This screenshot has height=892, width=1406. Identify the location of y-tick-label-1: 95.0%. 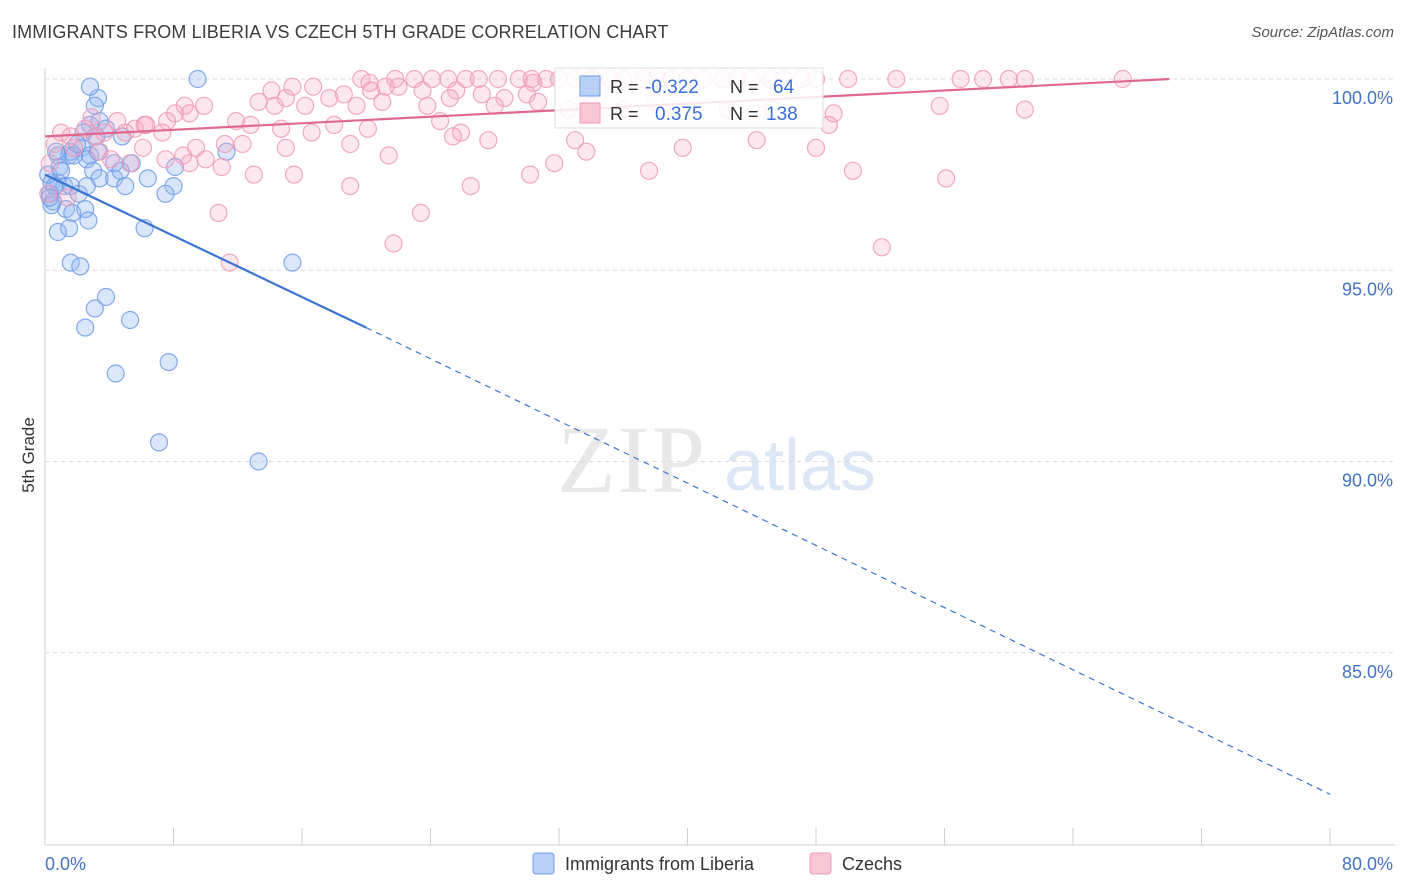
(1367, 289).